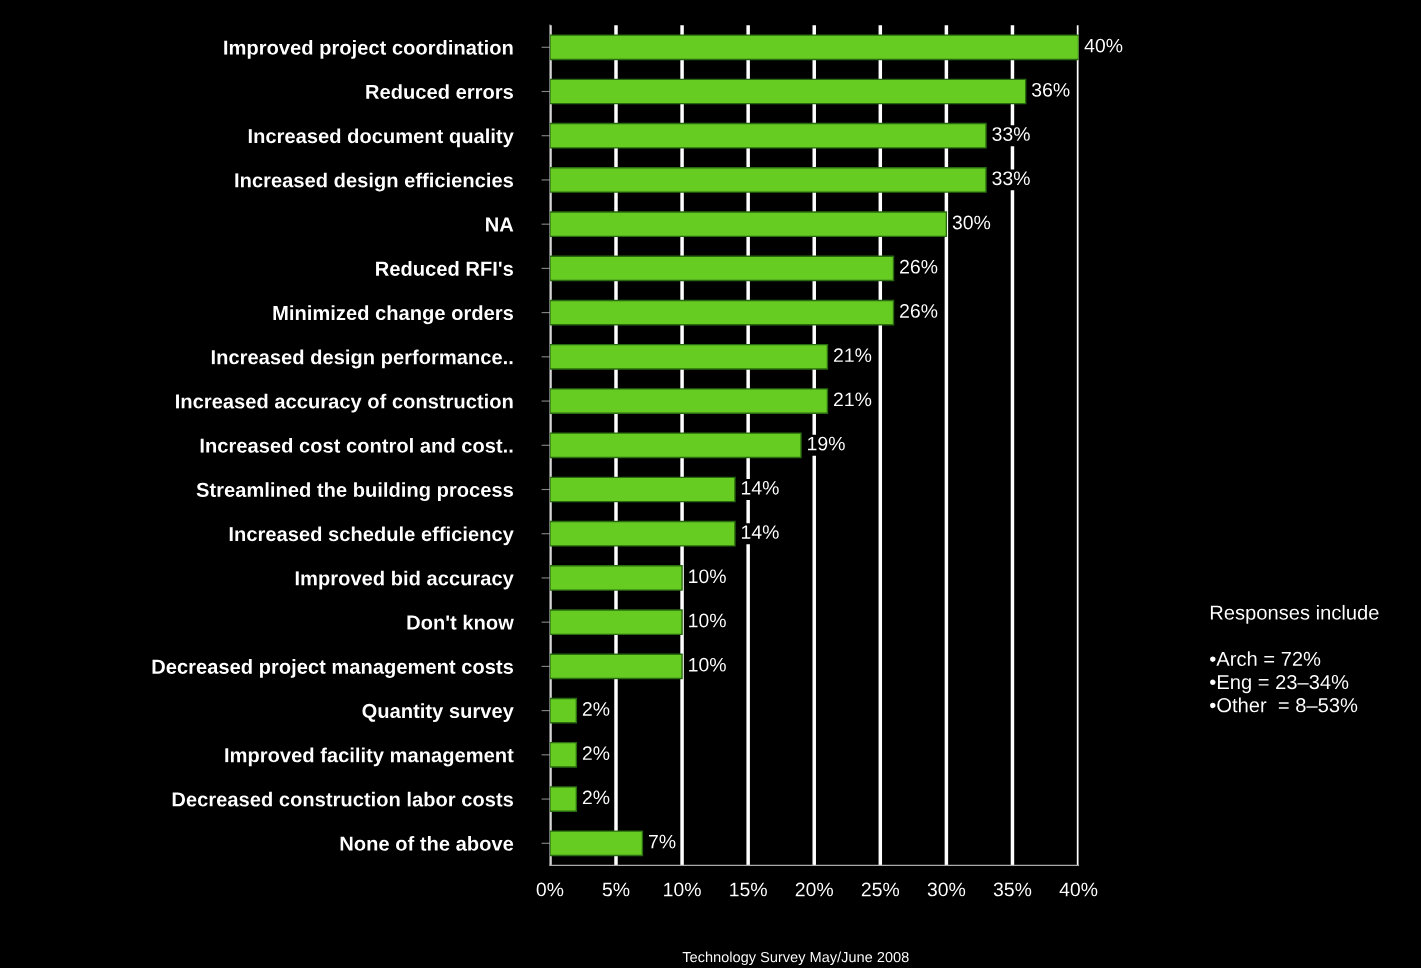  I want to click on y-tick-label: Quantity survey, so click(438, 713).